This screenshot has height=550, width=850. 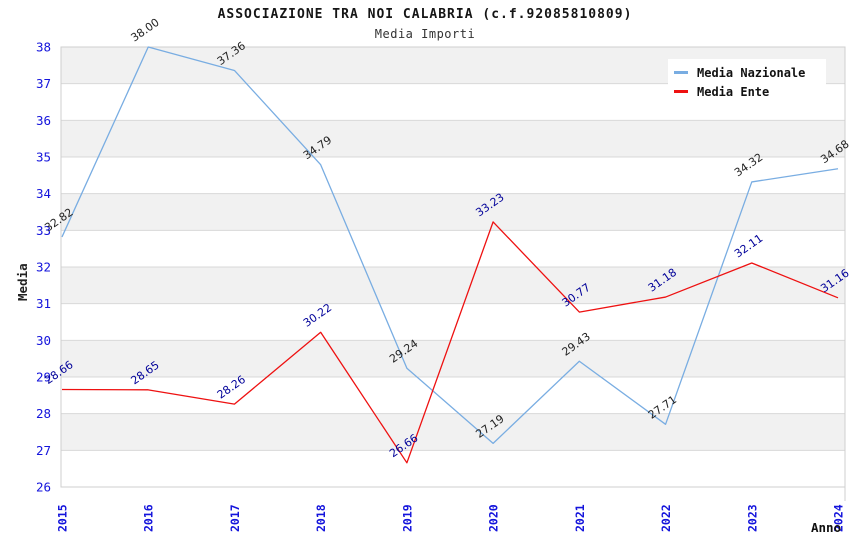 I want to click on x-tick-label: 2016, so click(x=149, y=518).